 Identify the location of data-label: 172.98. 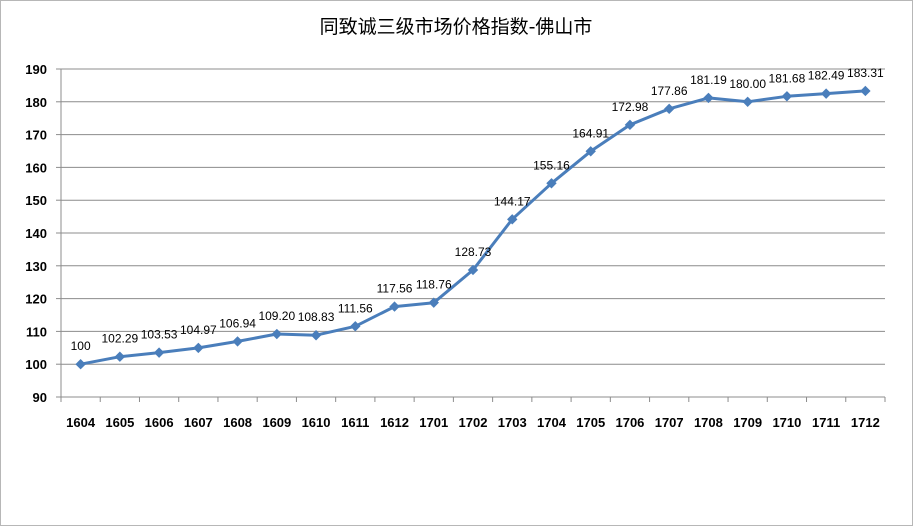
(630, 107).